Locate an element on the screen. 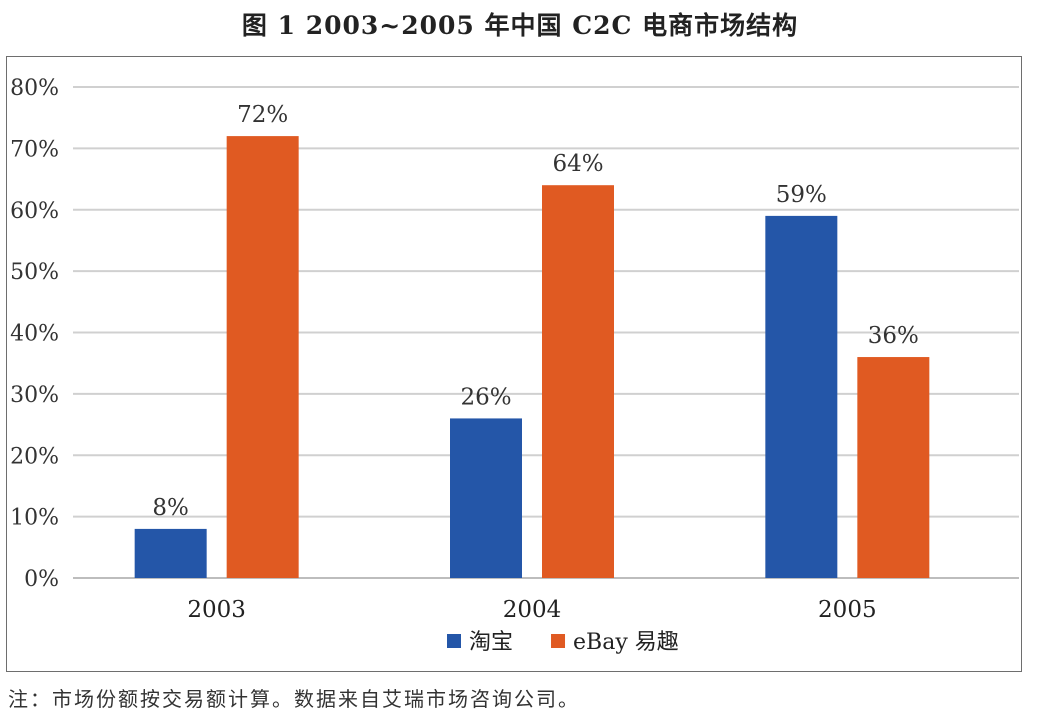 The width and height of the screenshot is (1040, 720). bar-taobao-2004 is located at coordinates (486, 498).